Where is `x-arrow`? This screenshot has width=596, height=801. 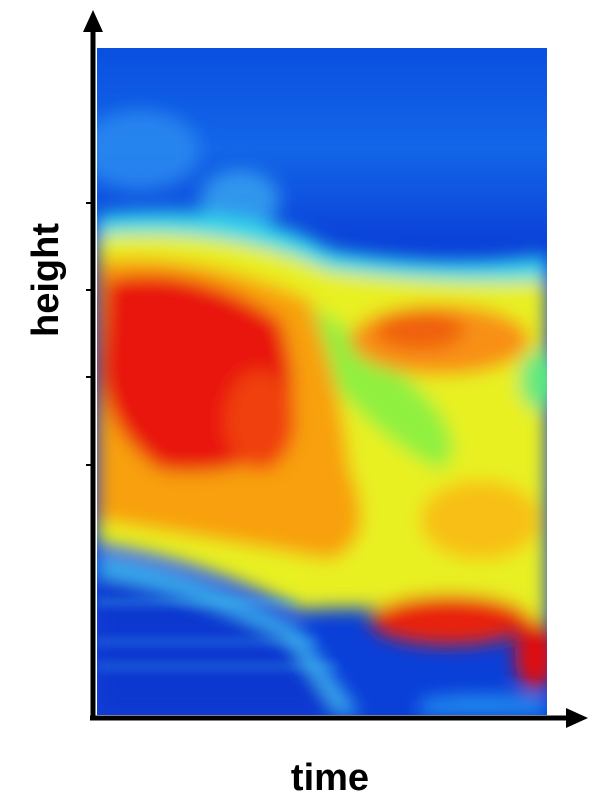 x-arrow is located at coordinates (577, 718).